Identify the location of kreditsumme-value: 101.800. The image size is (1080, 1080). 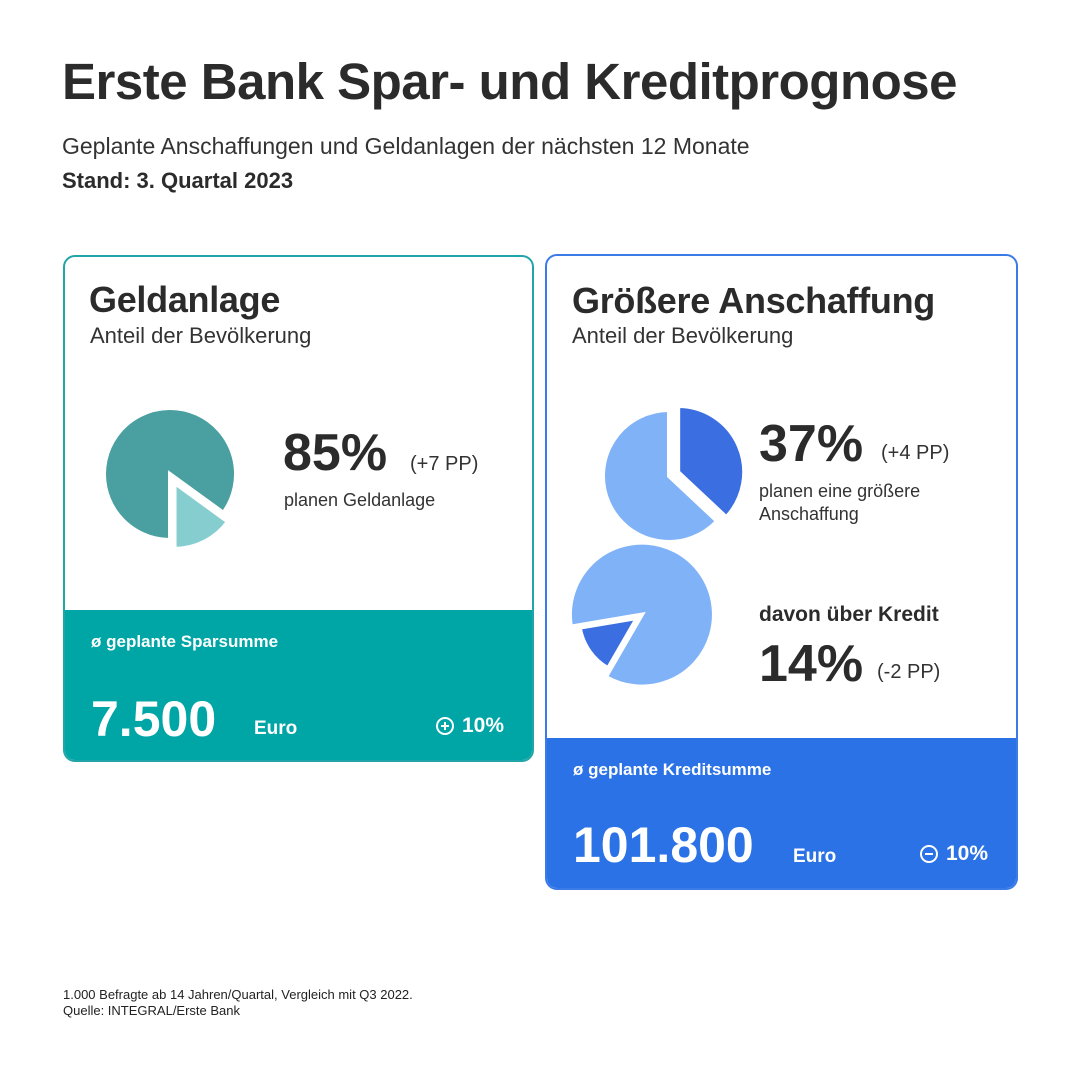
(663, 845).